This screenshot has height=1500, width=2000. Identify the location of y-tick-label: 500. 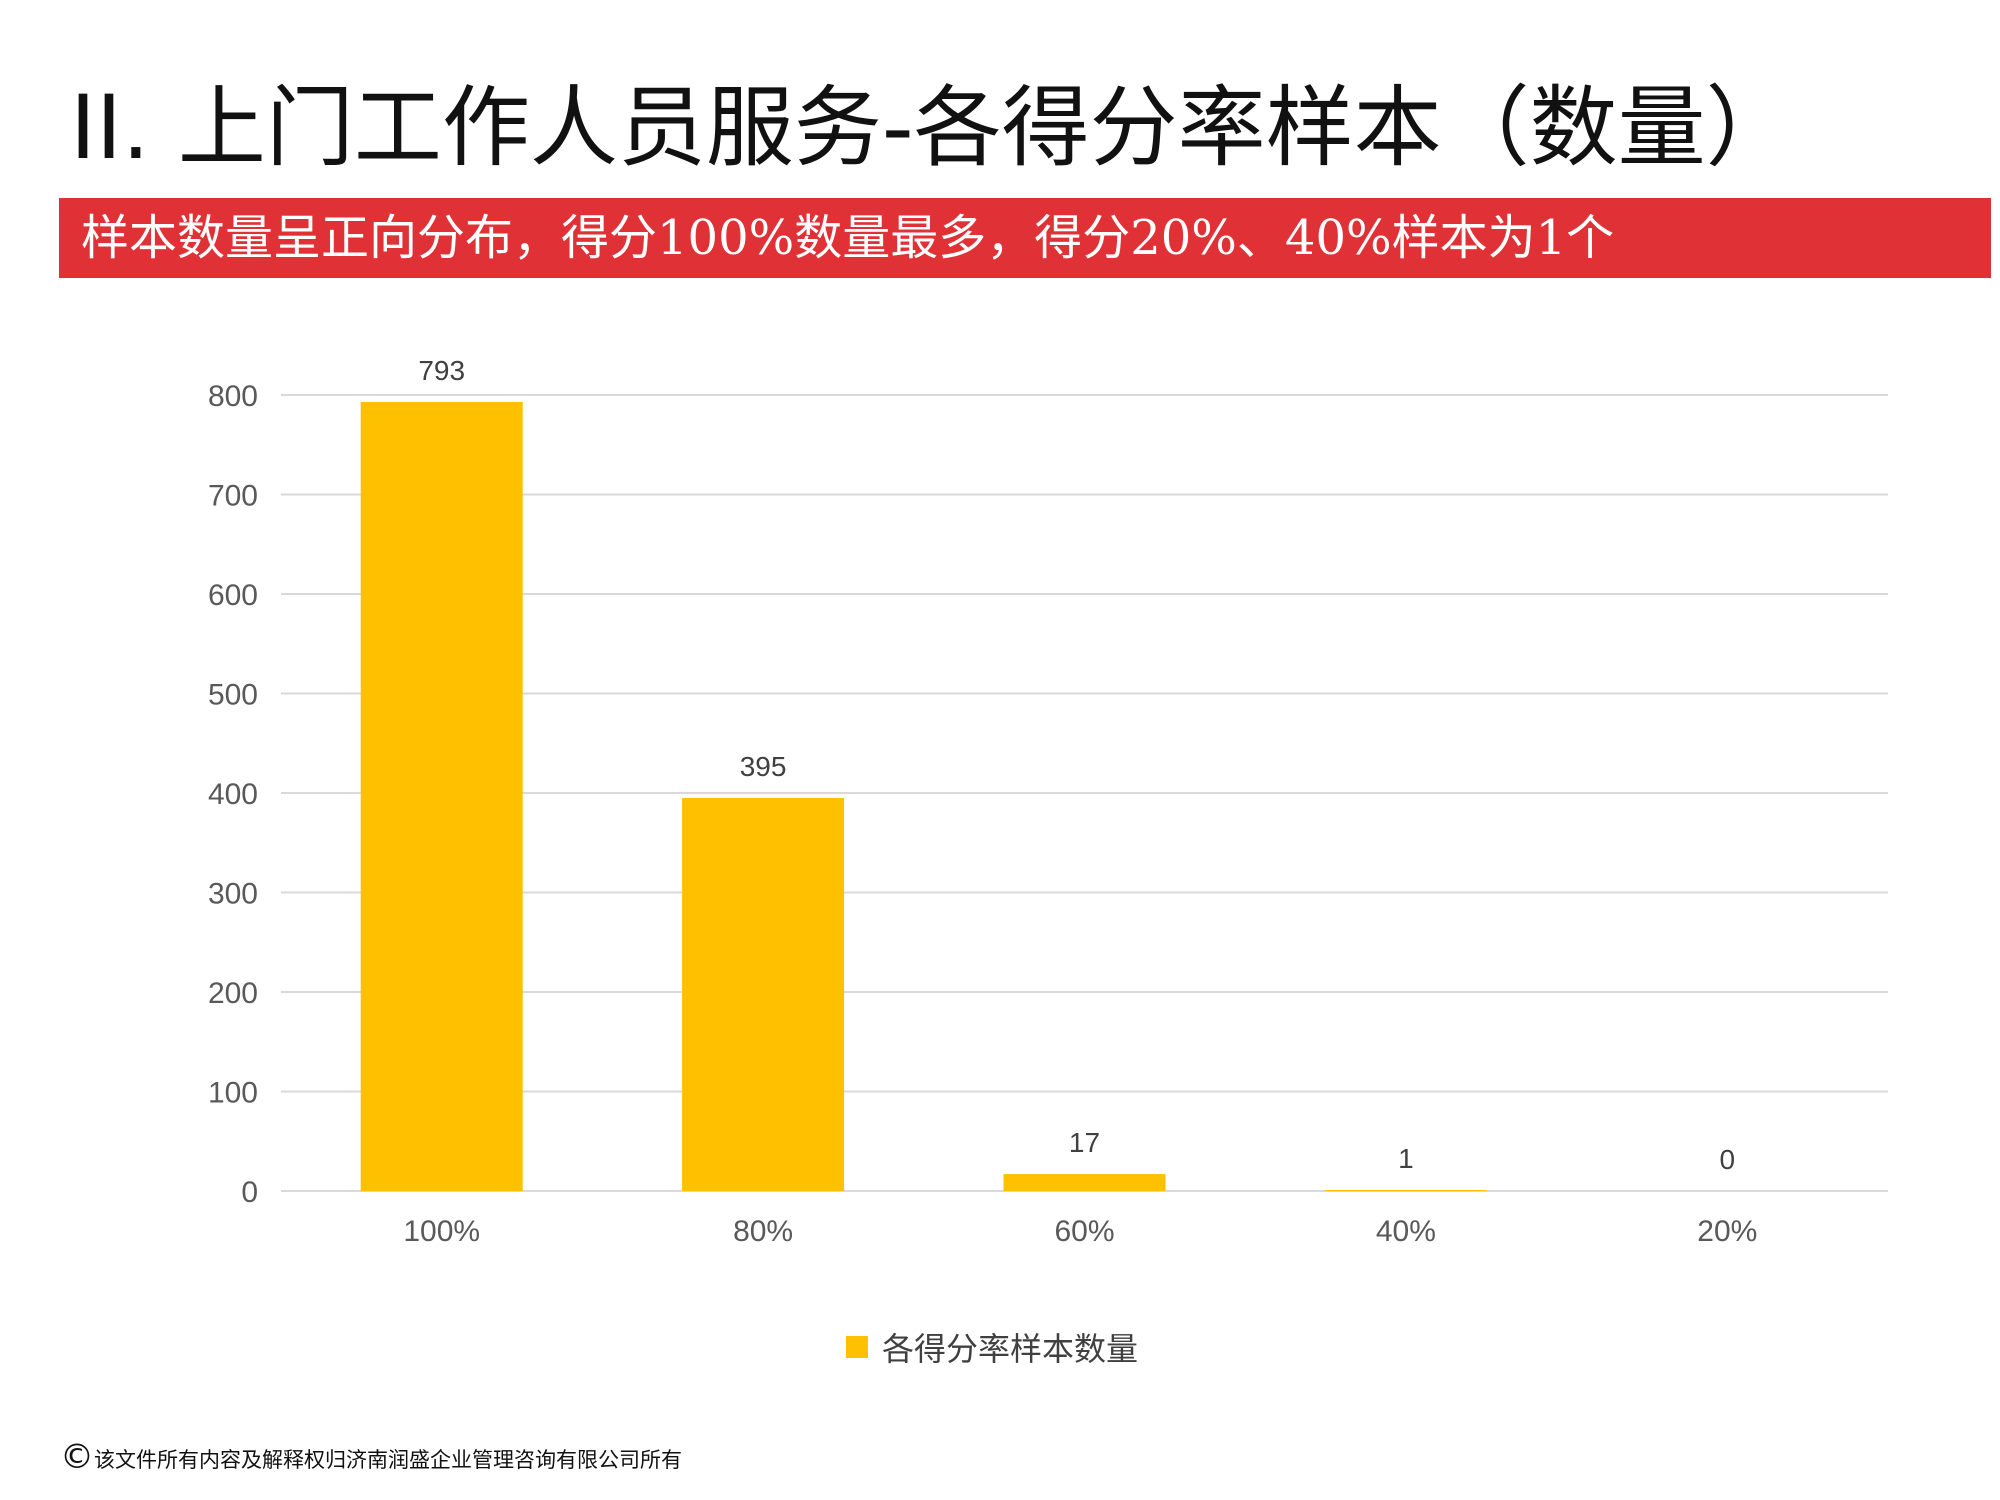
(233, 695).